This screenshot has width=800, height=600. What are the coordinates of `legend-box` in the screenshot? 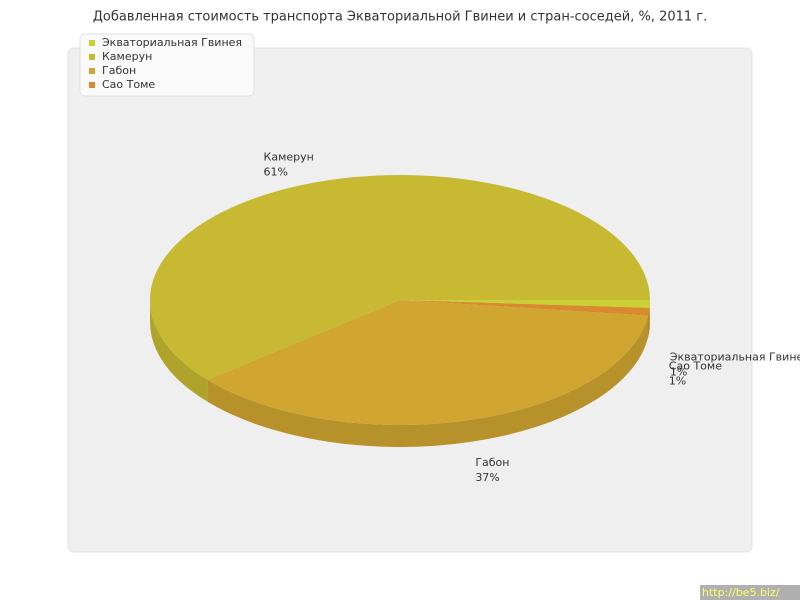 It's located at (167, 65).